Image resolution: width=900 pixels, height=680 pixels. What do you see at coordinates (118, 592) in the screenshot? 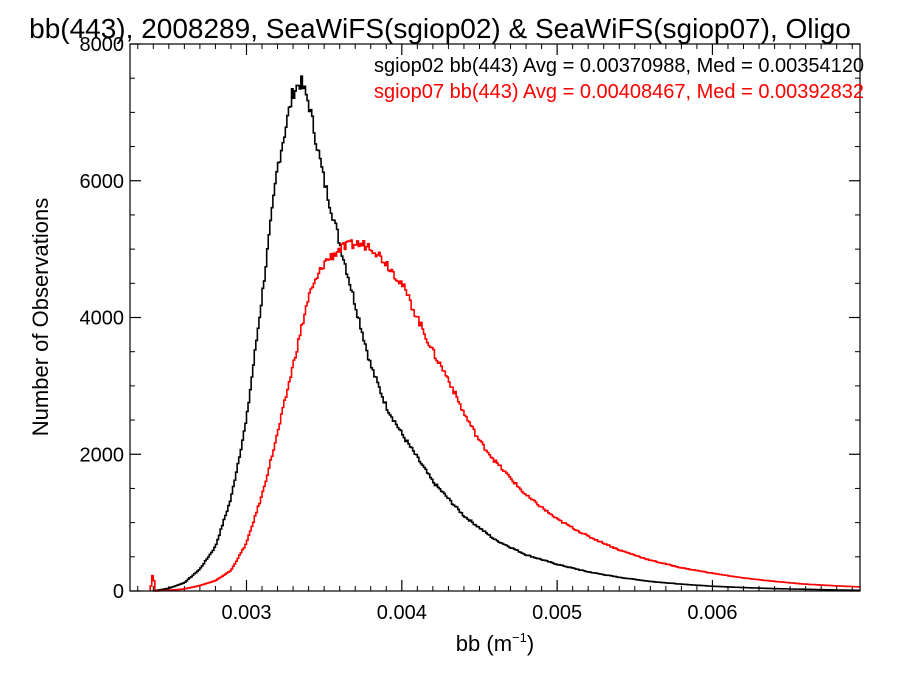
I see `y-tick-label: 0` at bounding box center [118, 592].